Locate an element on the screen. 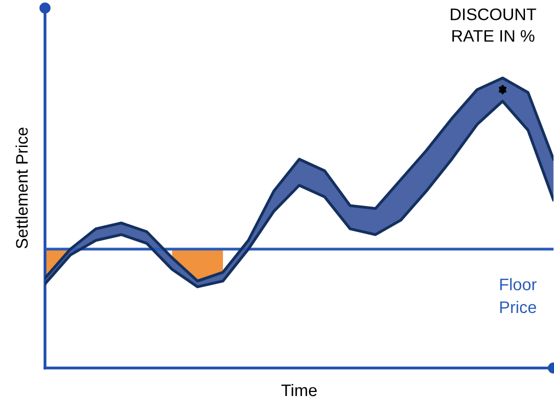  y-axis-title: Settlement Price is located at coordinates (22, 188).